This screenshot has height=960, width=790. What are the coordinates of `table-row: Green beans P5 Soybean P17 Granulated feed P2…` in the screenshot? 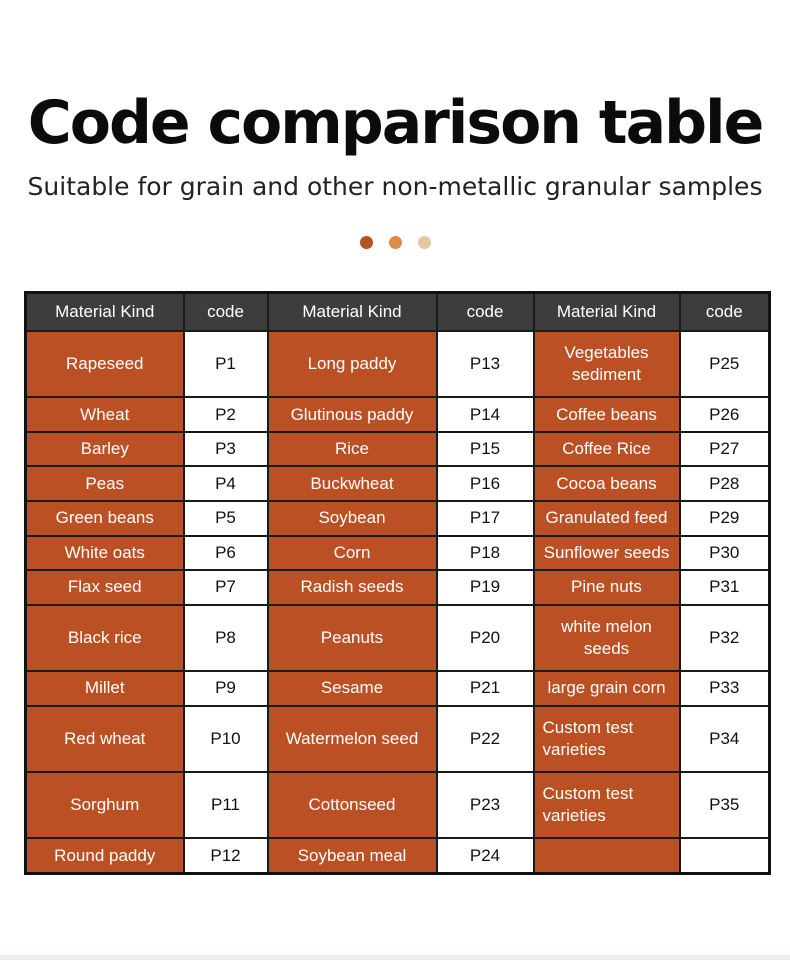 It's located at (397, 518).